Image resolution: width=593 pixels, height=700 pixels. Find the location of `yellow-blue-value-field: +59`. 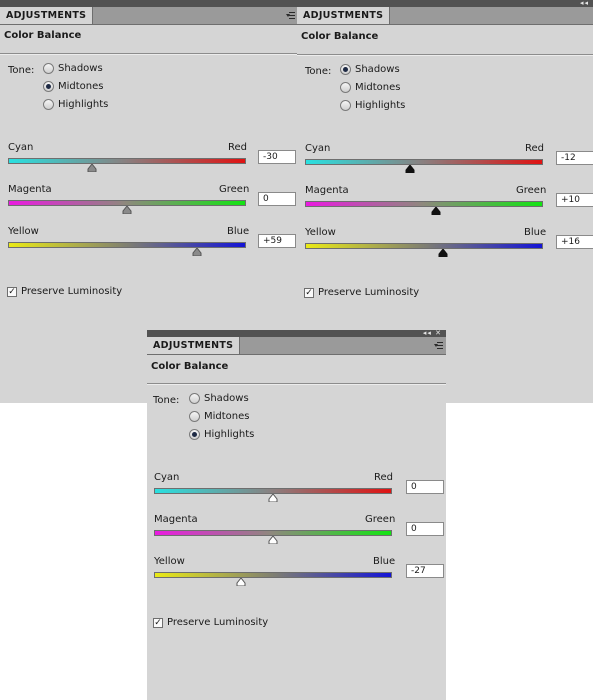

yellow-blue-value-field: +59 is located at coordinates (277, 241).